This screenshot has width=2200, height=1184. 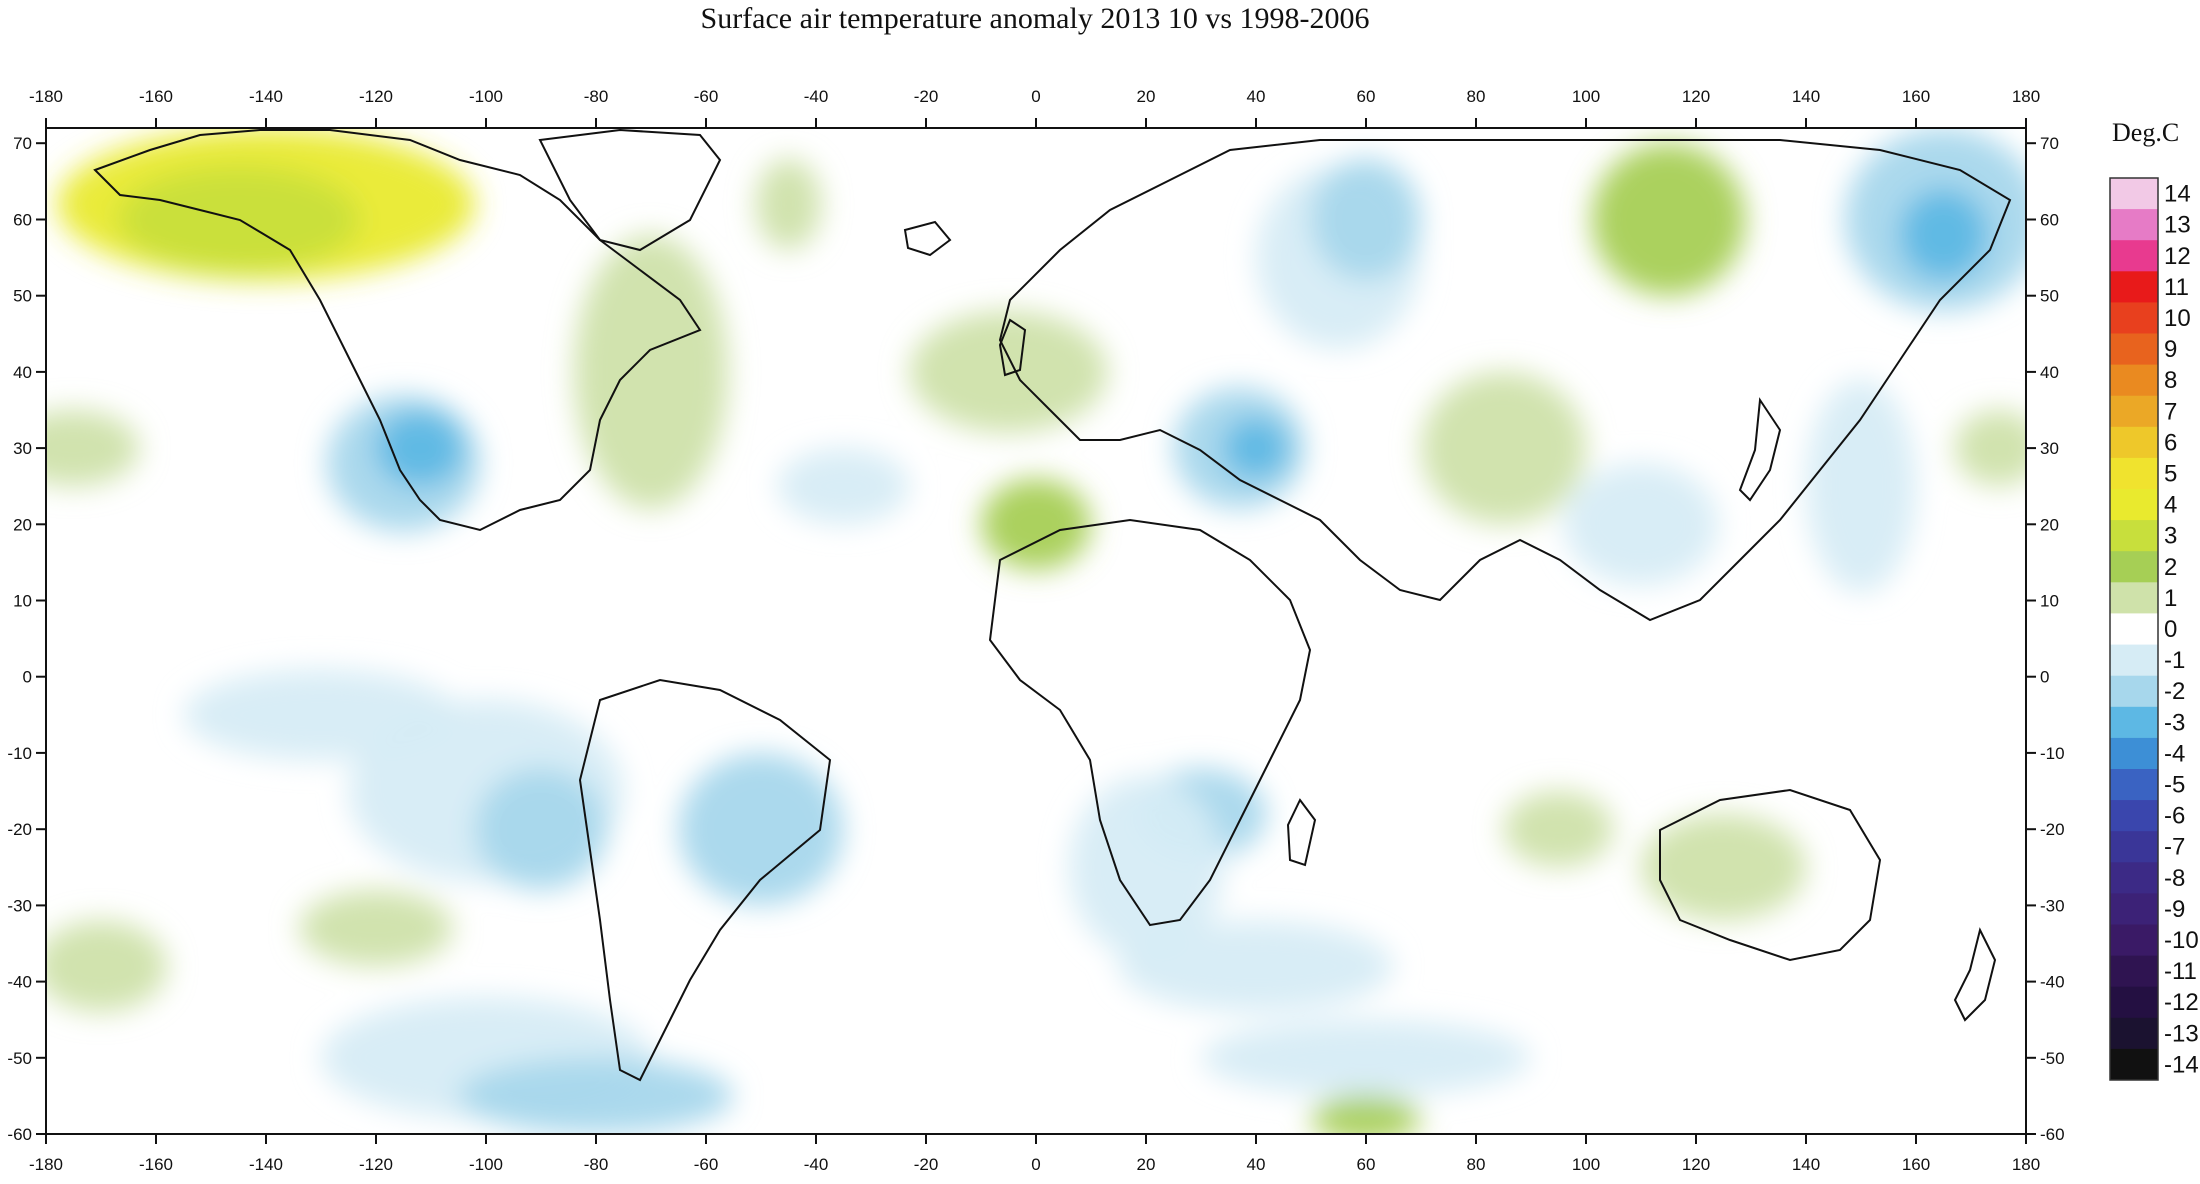 What do you see at coordinates (1806, 96) in the screenshot?
I see `lon-tick-label-top: 140` at bounding box center [1806, 96].